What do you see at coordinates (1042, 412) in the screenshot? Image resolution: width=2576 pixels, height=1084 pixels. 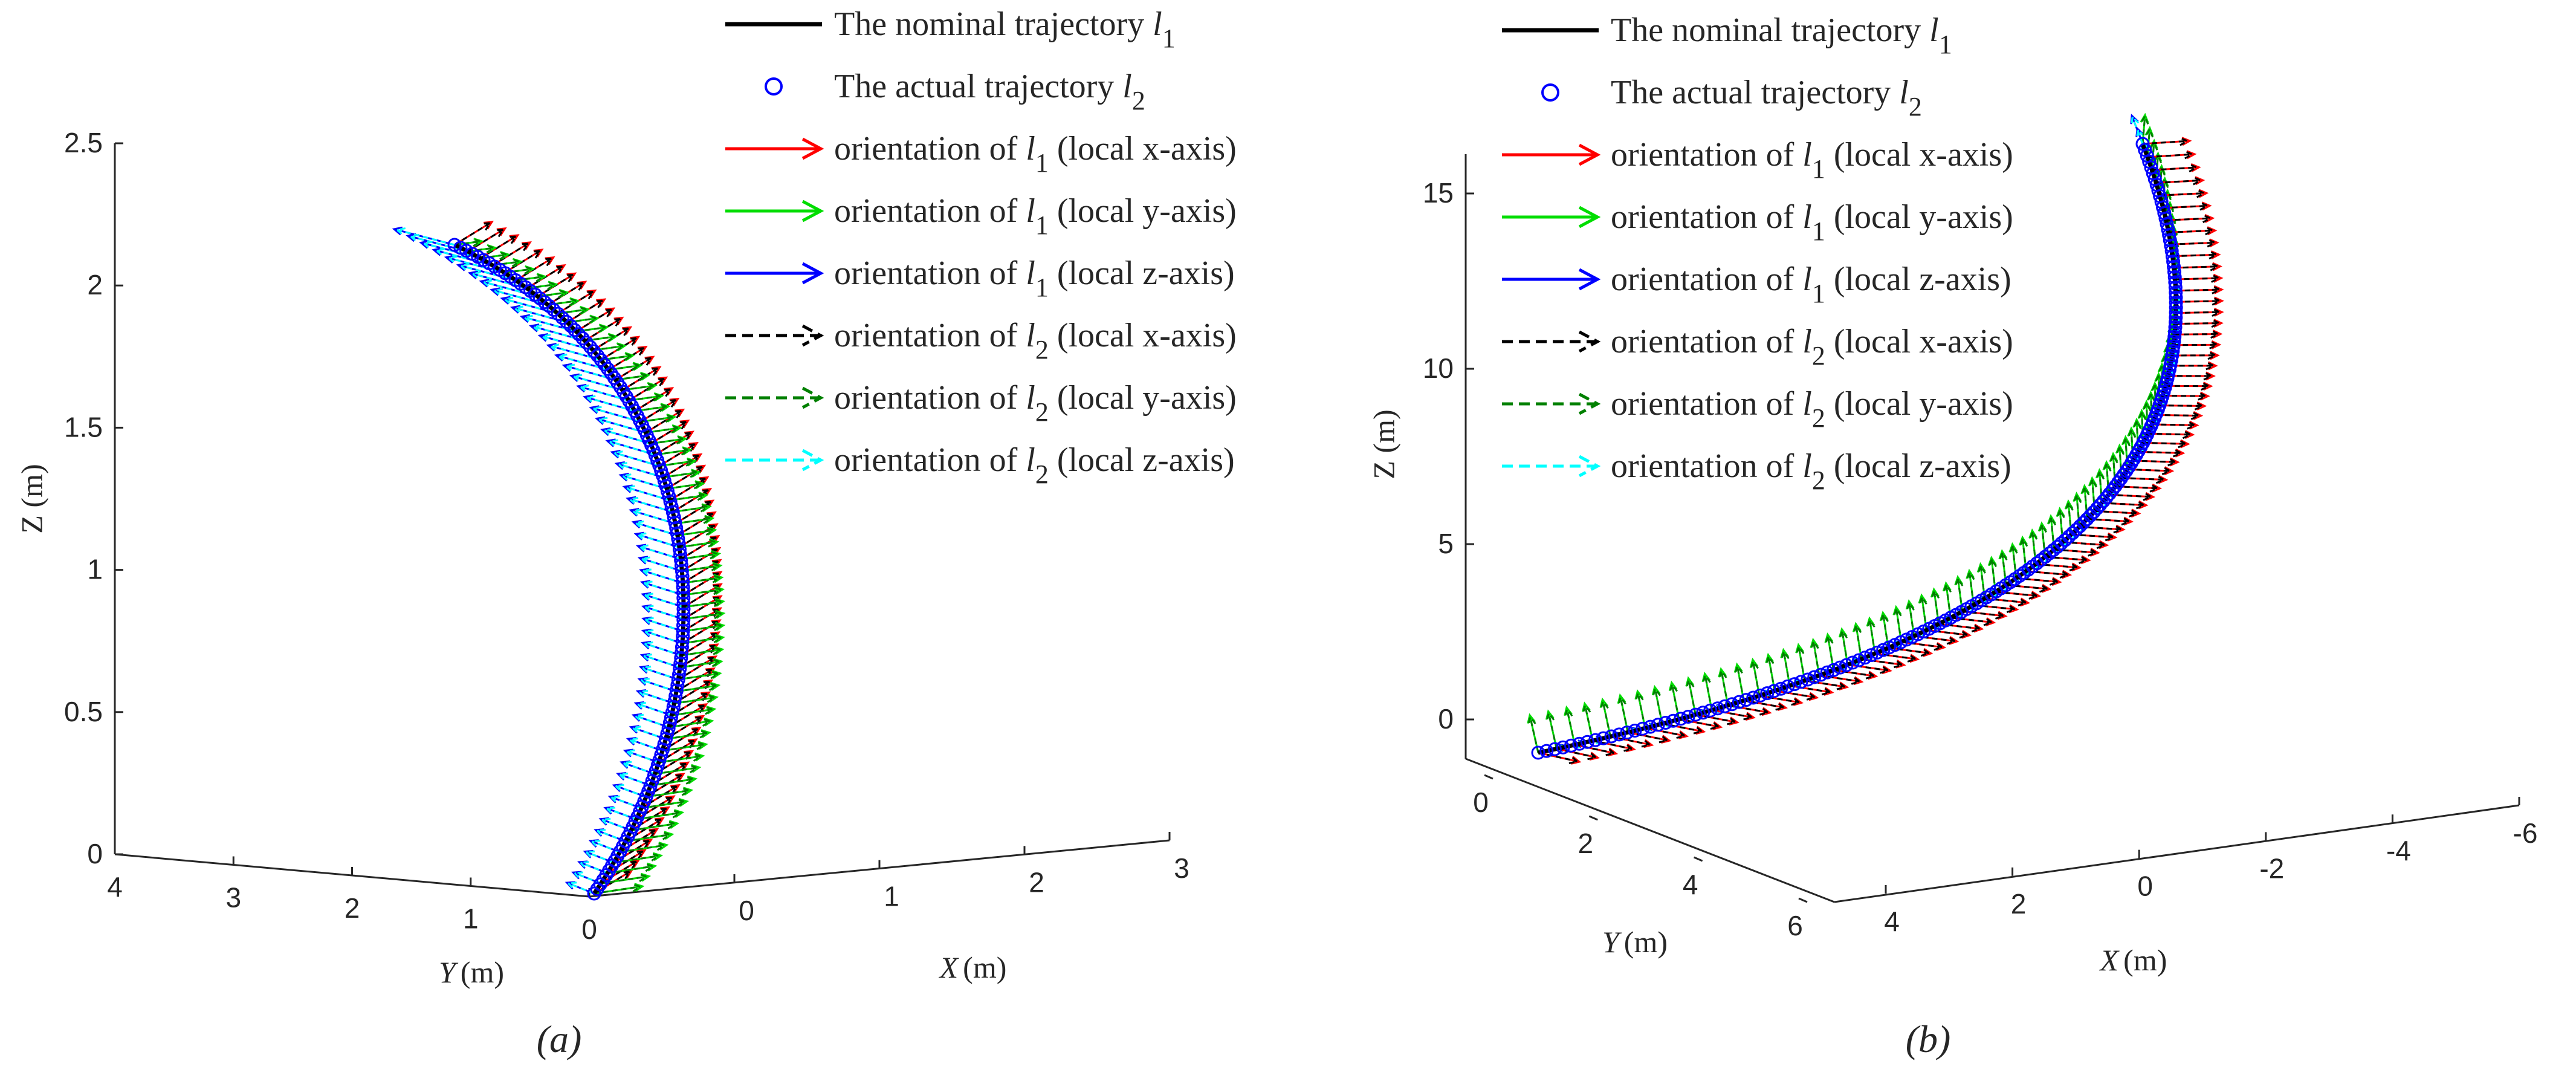 I see `legend-label-sub: 2` at bounding box center [1042, 412].